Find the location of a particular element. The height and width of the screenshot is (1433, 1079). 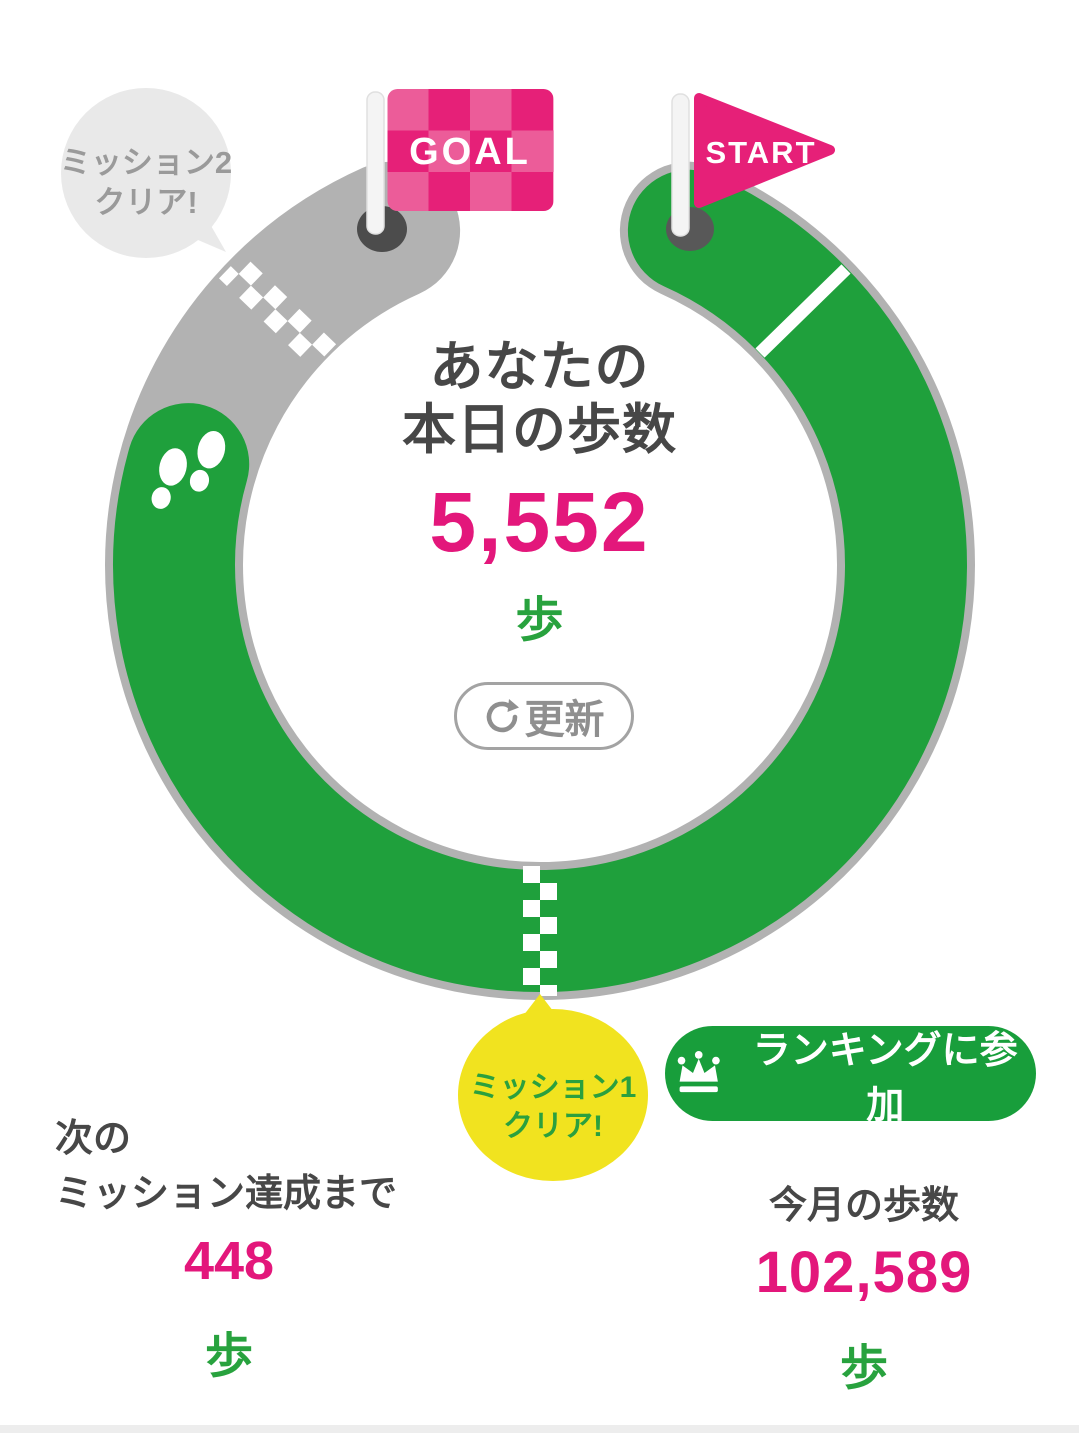

today-steps-unit: 歩 is located at coordinates (539, 620).